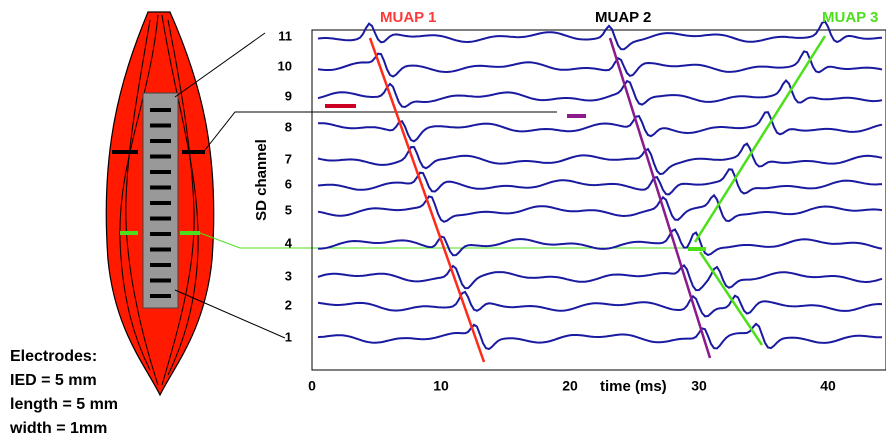 The height and width of the screenshot is (444, 886). Describe the element at coordinates (285, 35) in the screenshot. I see `channel-label: 11` at that location.